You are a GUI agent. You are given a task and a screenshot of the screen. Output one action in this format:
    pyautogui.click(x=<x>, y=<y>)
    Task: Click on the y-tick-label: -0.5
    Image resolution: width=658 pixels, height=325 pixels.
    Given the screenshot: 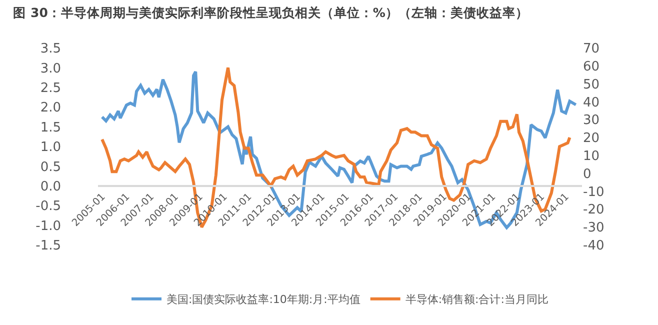 What is the action you would take?
    pyautogui.click(x=48, y=206)
    